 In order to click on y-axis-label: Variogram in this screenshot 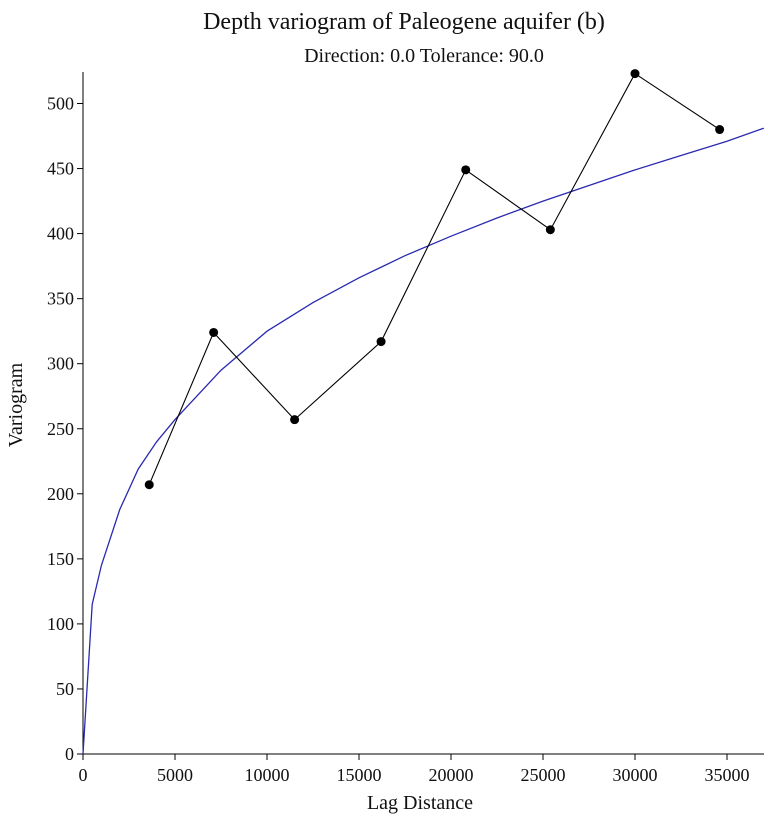, I will do `click(16, 404)`.